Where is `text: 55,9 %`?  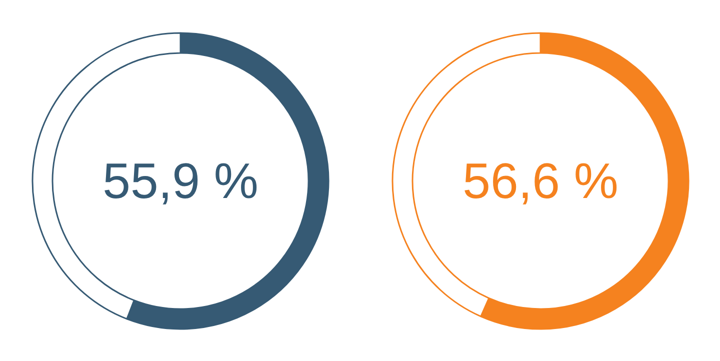
text: 55,9 % is located at coordinates (180, 181).